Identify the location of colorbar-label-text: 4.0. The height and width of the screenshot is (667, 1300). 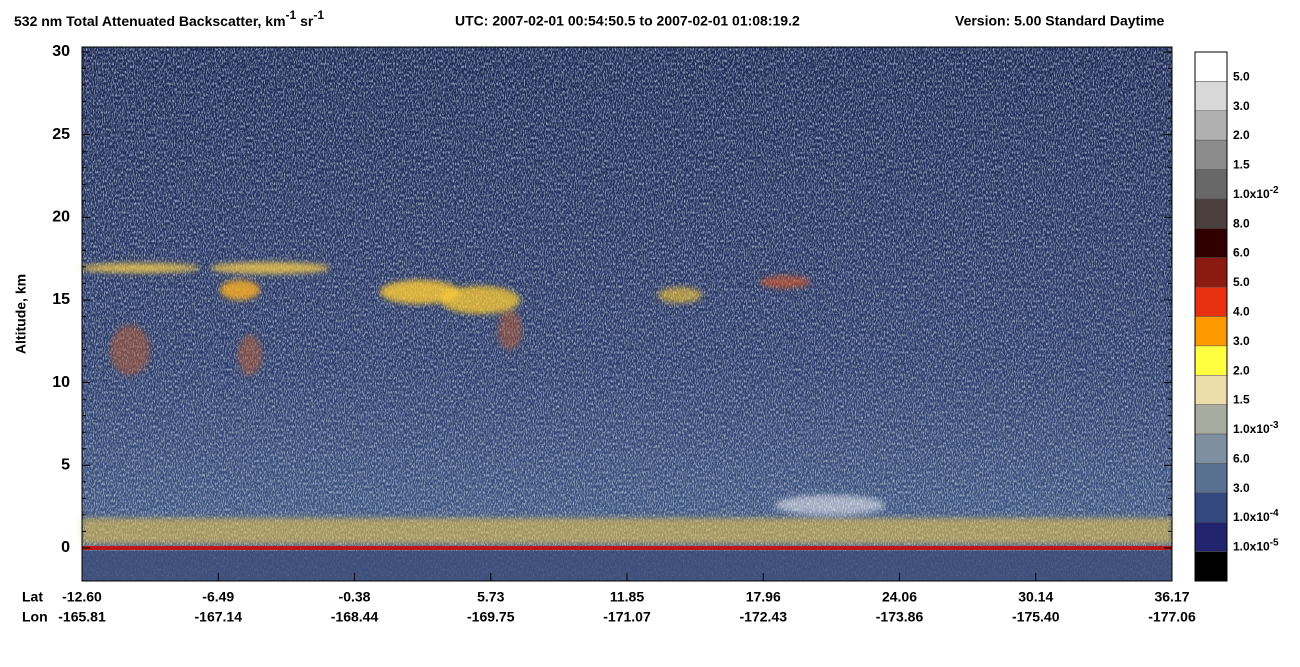
(1241, 312).